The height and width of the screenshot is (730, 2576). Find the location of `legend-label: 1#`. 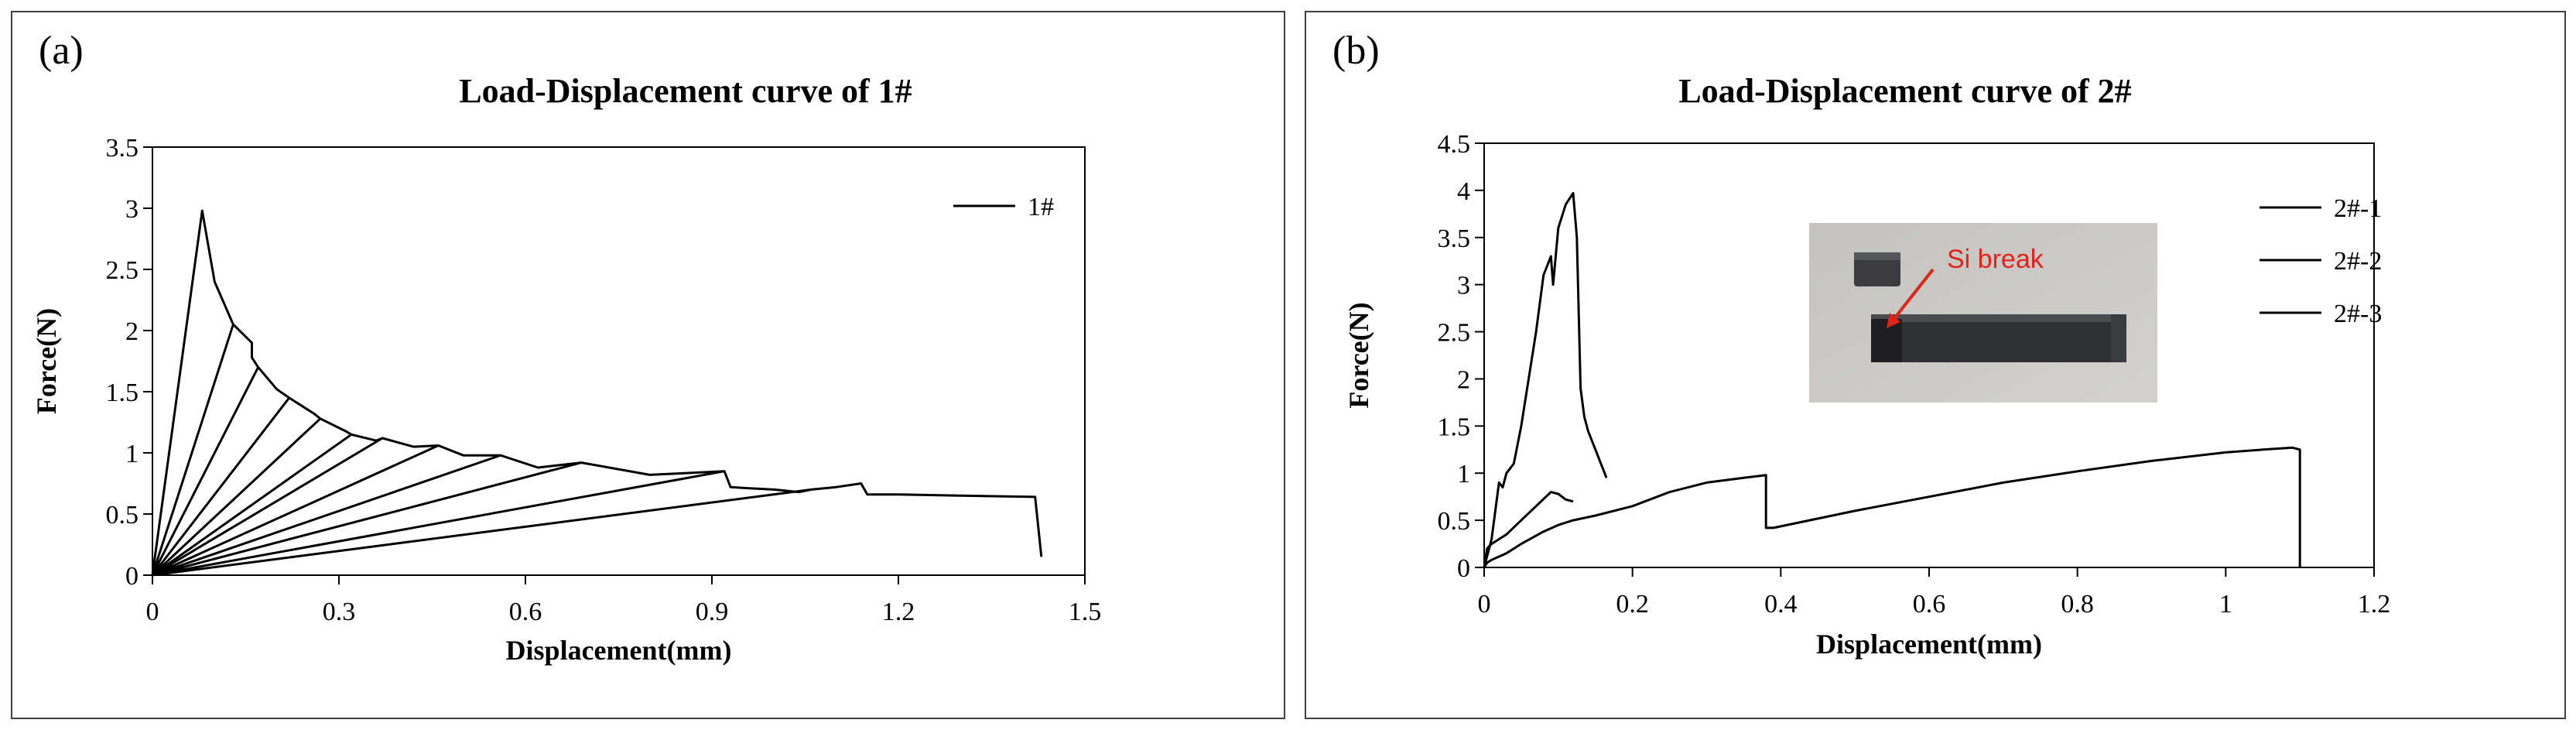

legend-label: 1# is located at coordinates (1041, 207).